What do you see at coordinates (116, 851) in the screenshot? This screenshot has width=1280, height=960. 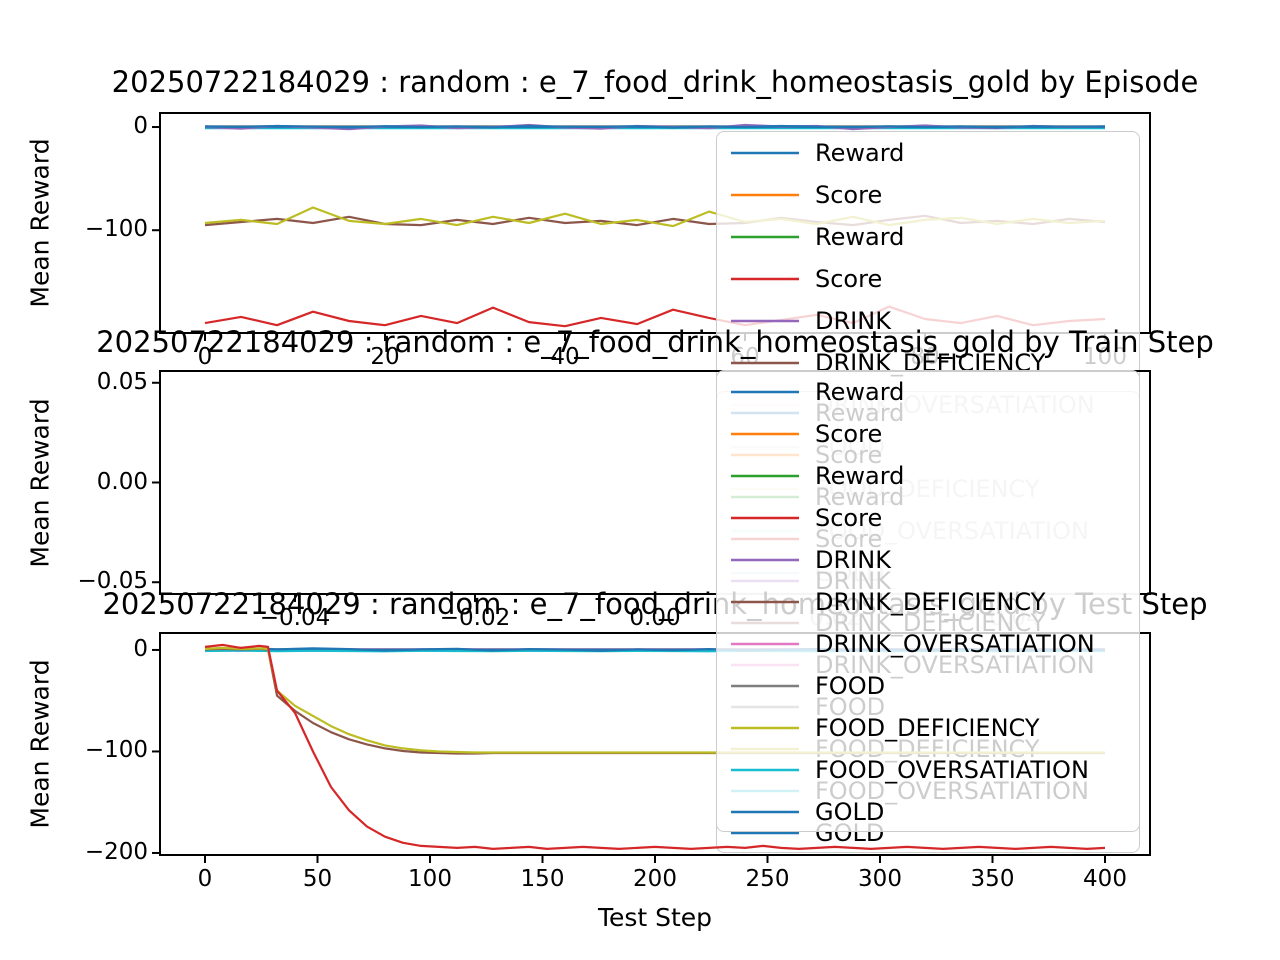 I see `y-tick-label: −200` at bounding box center [116, 851].